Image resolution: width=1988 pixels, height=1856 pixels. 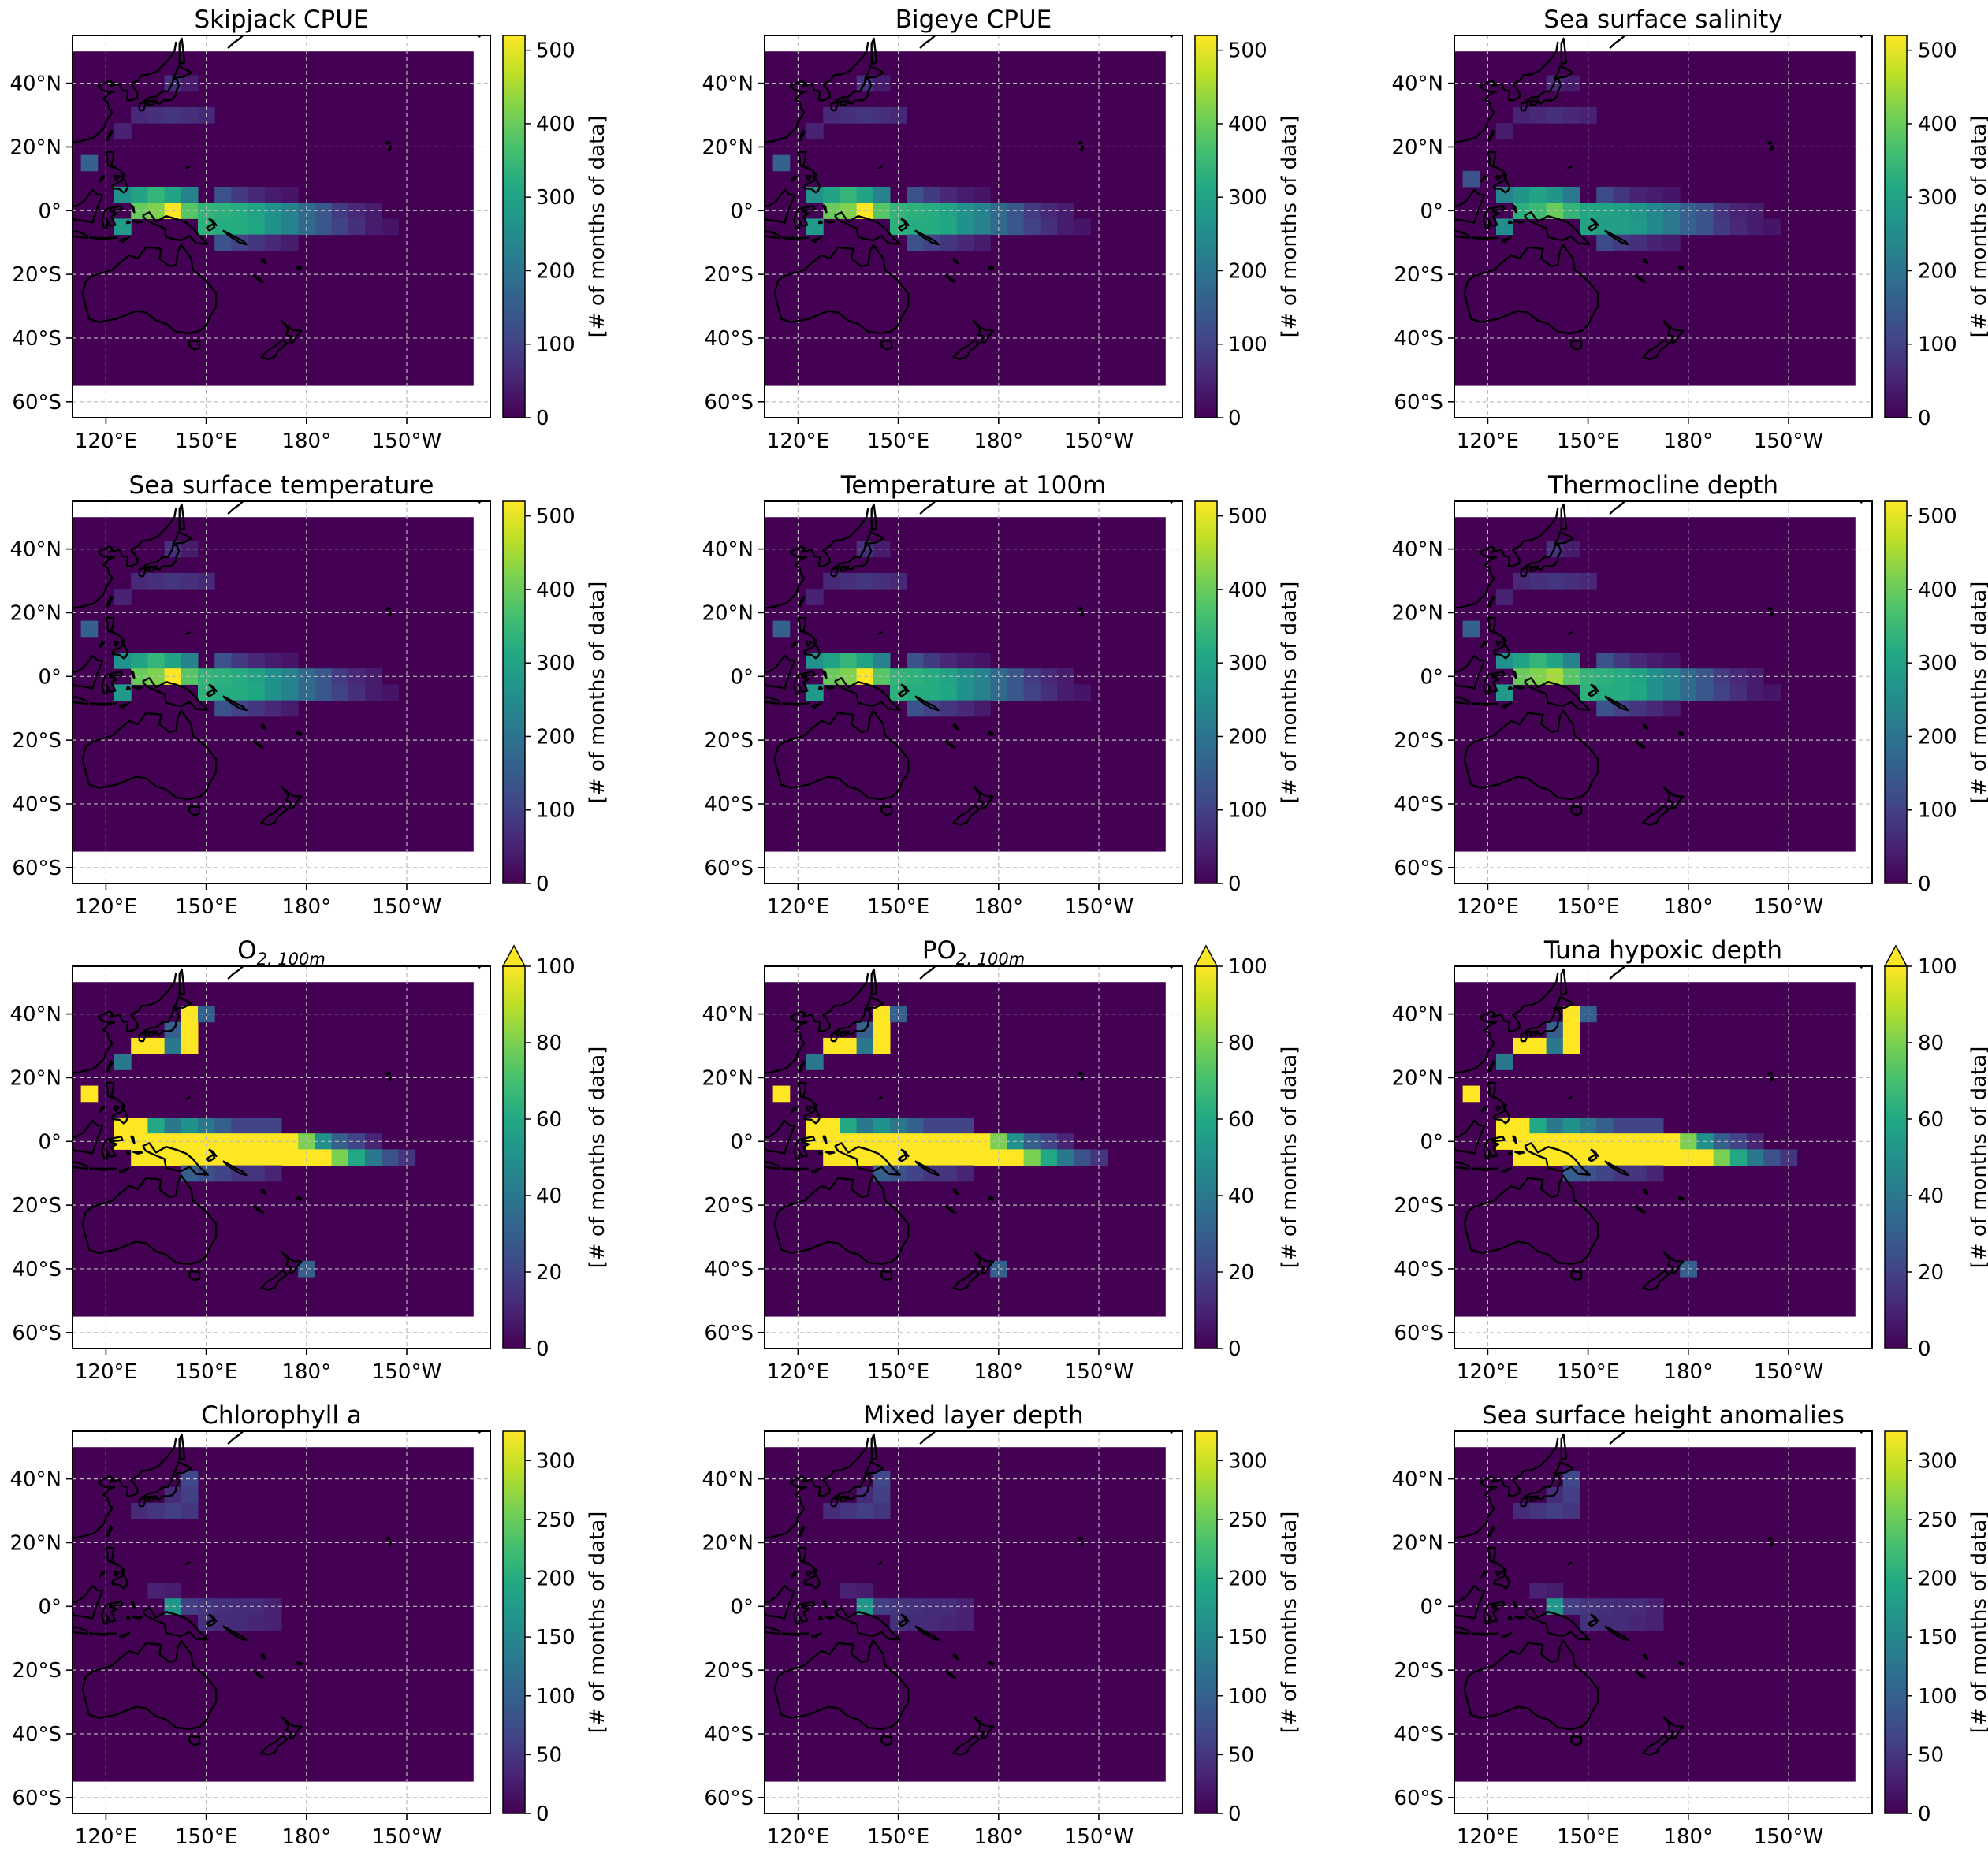 I want to click on colorbar, so click(x=1206, y=1157).